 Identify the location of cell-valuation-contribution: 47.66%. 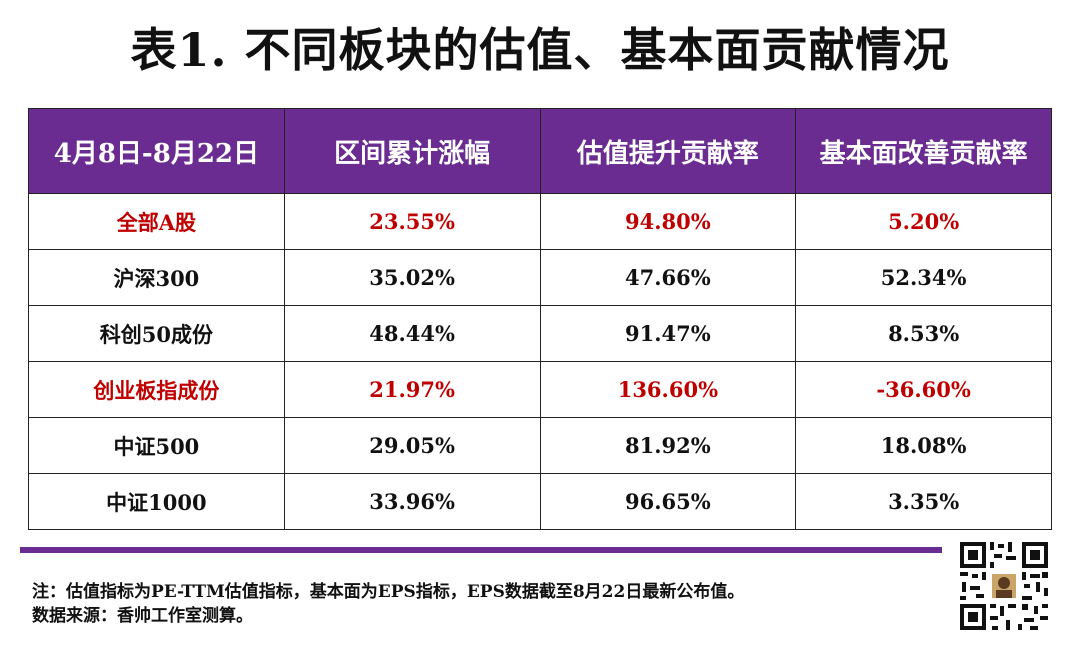
(668, 277).